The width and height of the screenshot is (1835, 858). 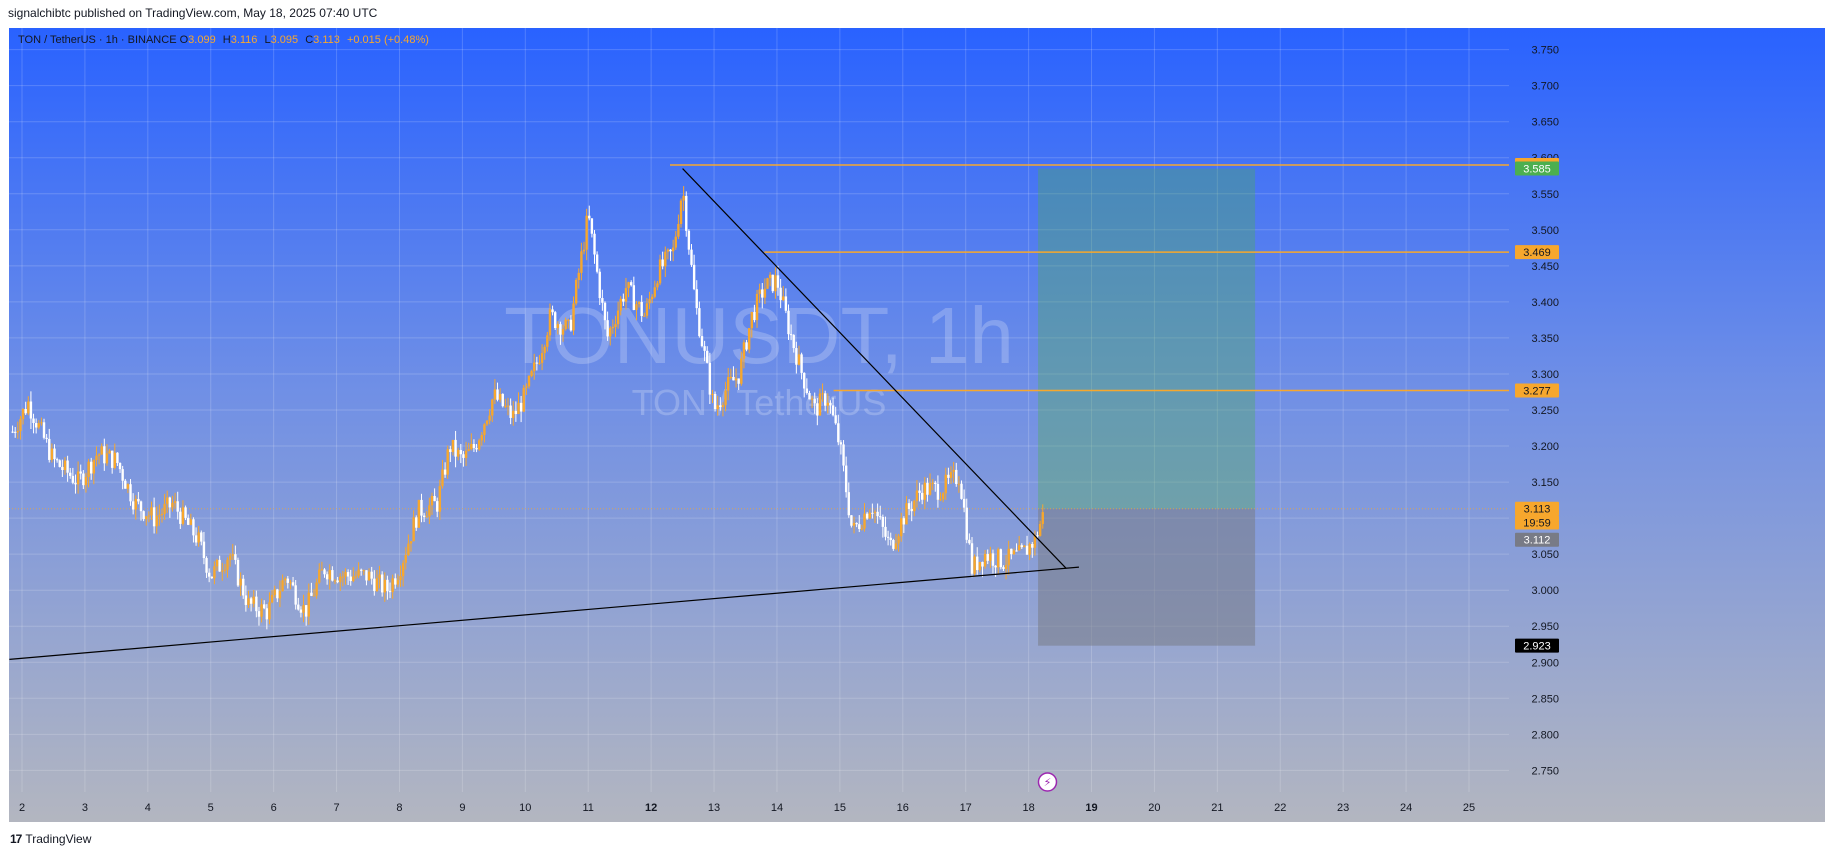 I want to click on tradingview-logo-icon: 17, so click(x=16, y=839).